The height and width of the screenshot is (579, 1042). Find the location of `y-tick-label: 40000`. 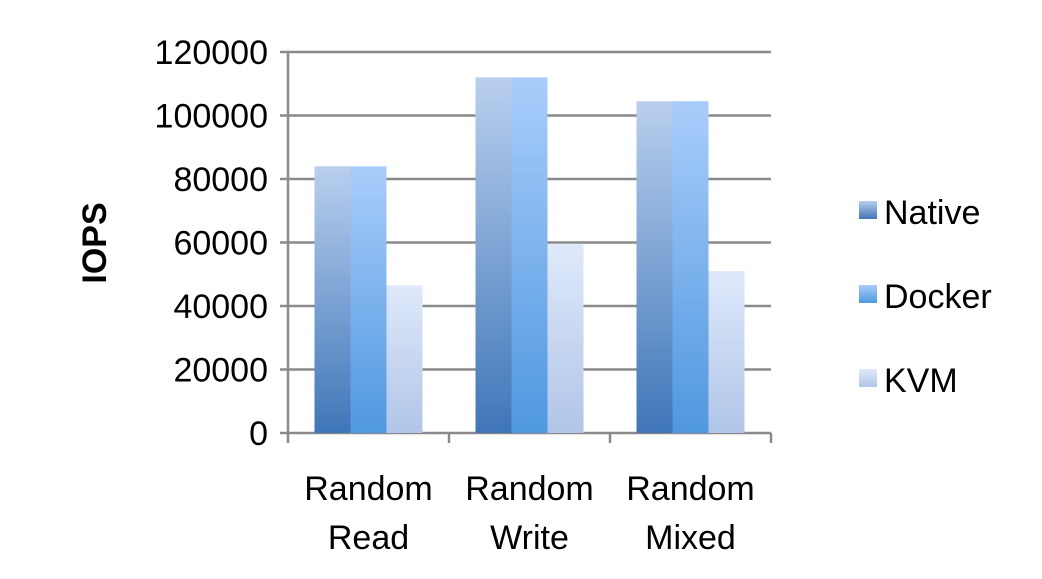

y-tick-label: 40000 is located at coordinates (220, 307).